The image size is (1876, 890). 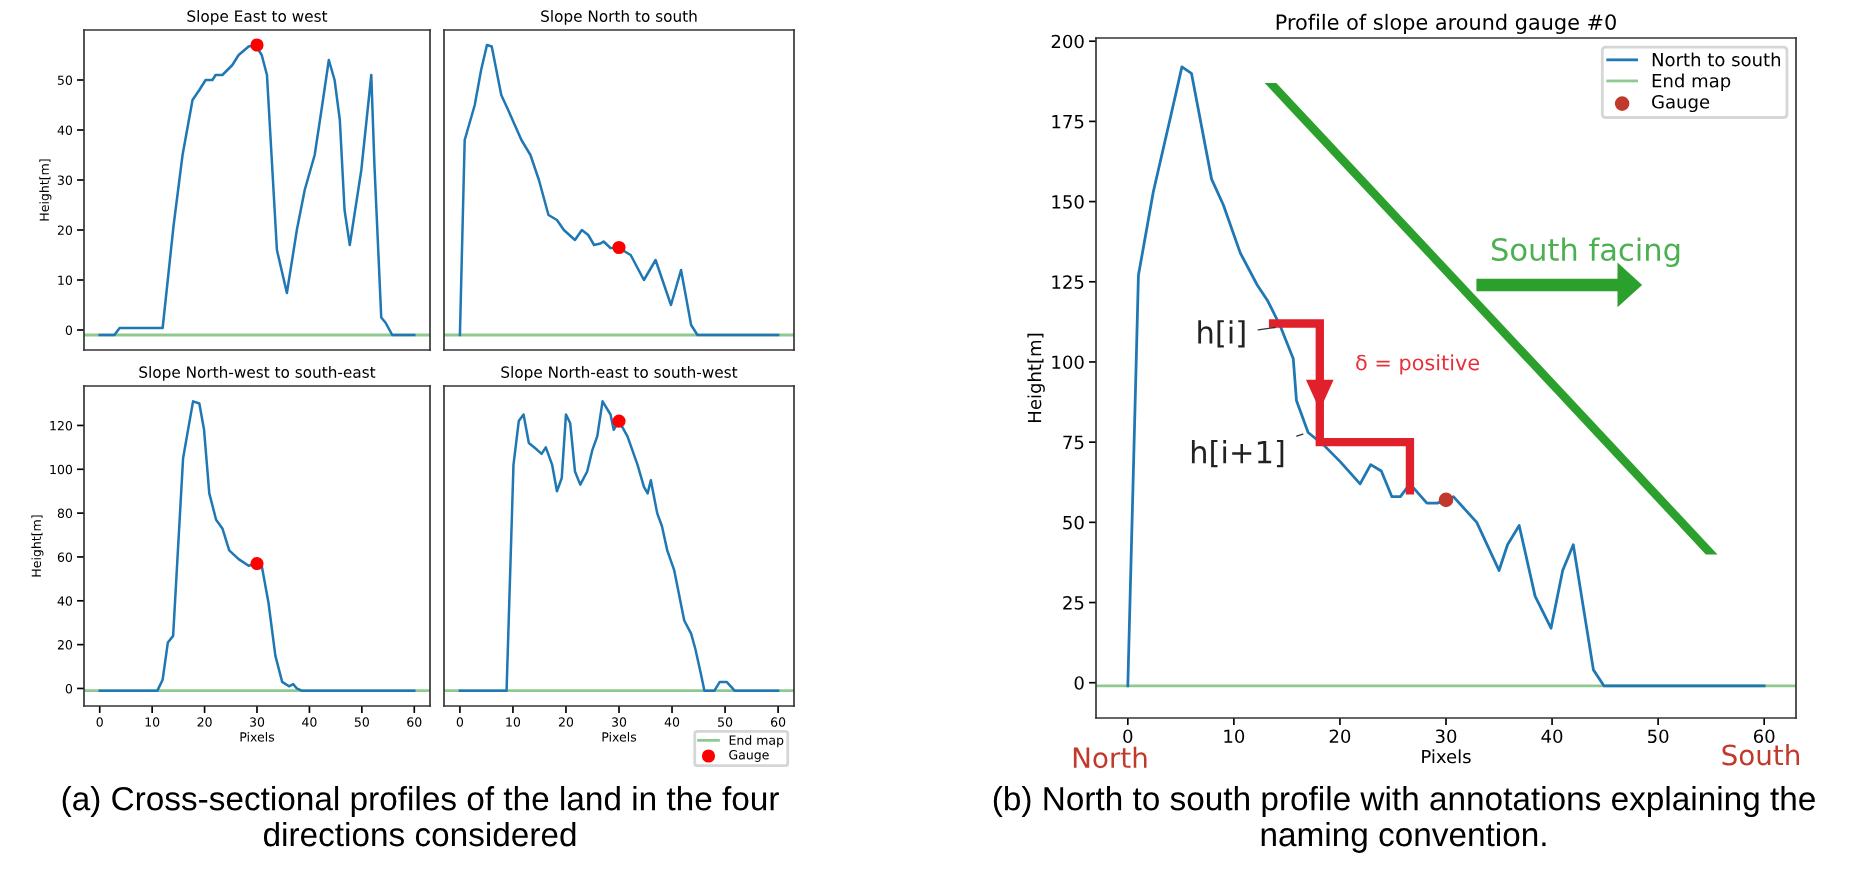 I want to click on x-axis-title: Pixels, so click(x=1446, y=756).